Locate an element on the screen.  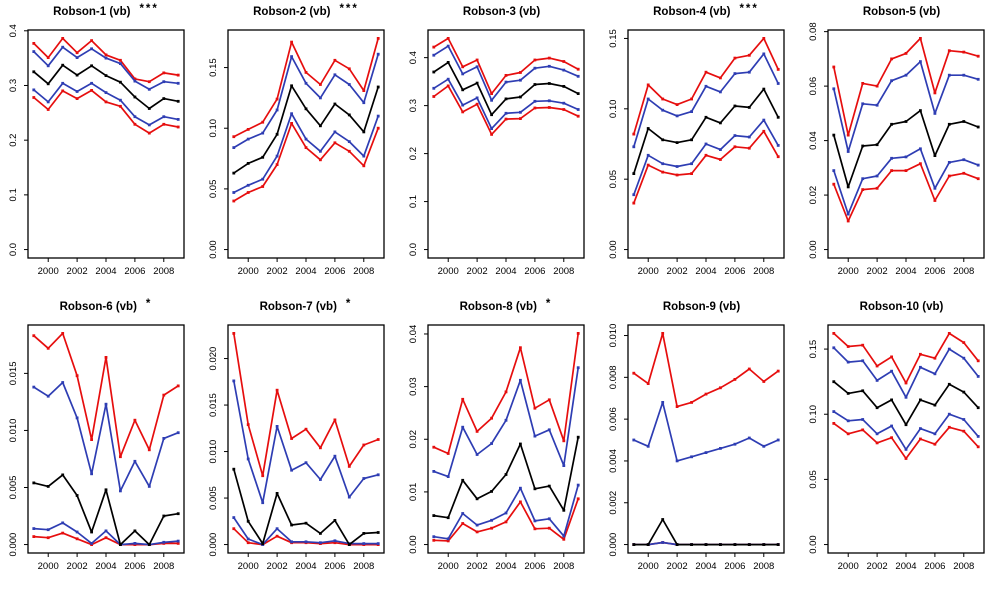
chart-title-text: Robson-9 (vb) is located at coordinates (701, 307).